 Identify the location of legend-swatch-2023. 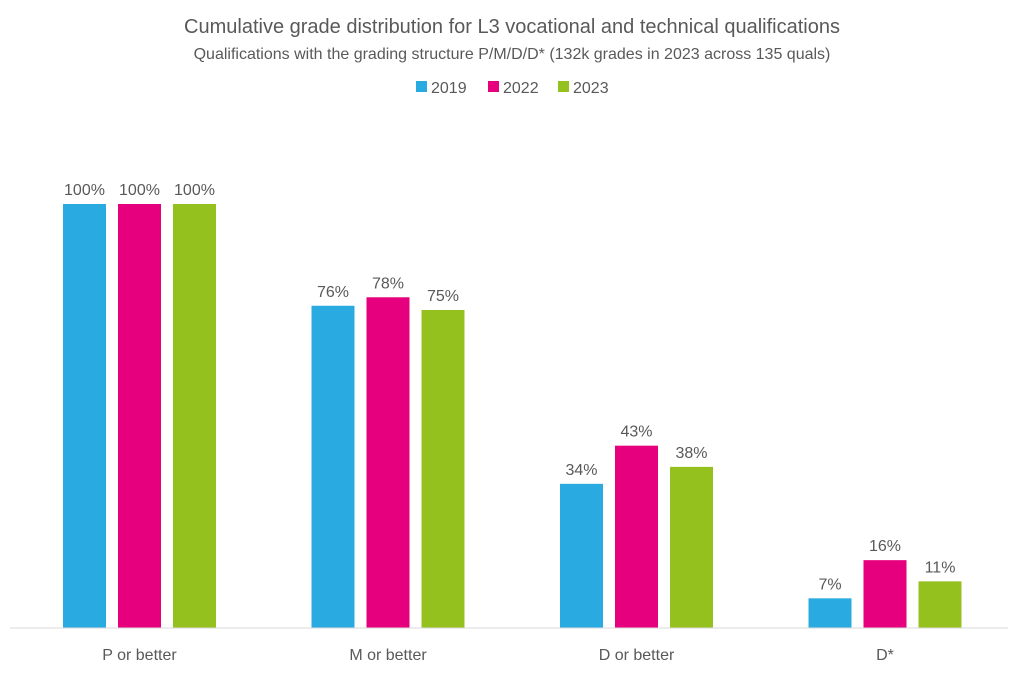
(563, 86).